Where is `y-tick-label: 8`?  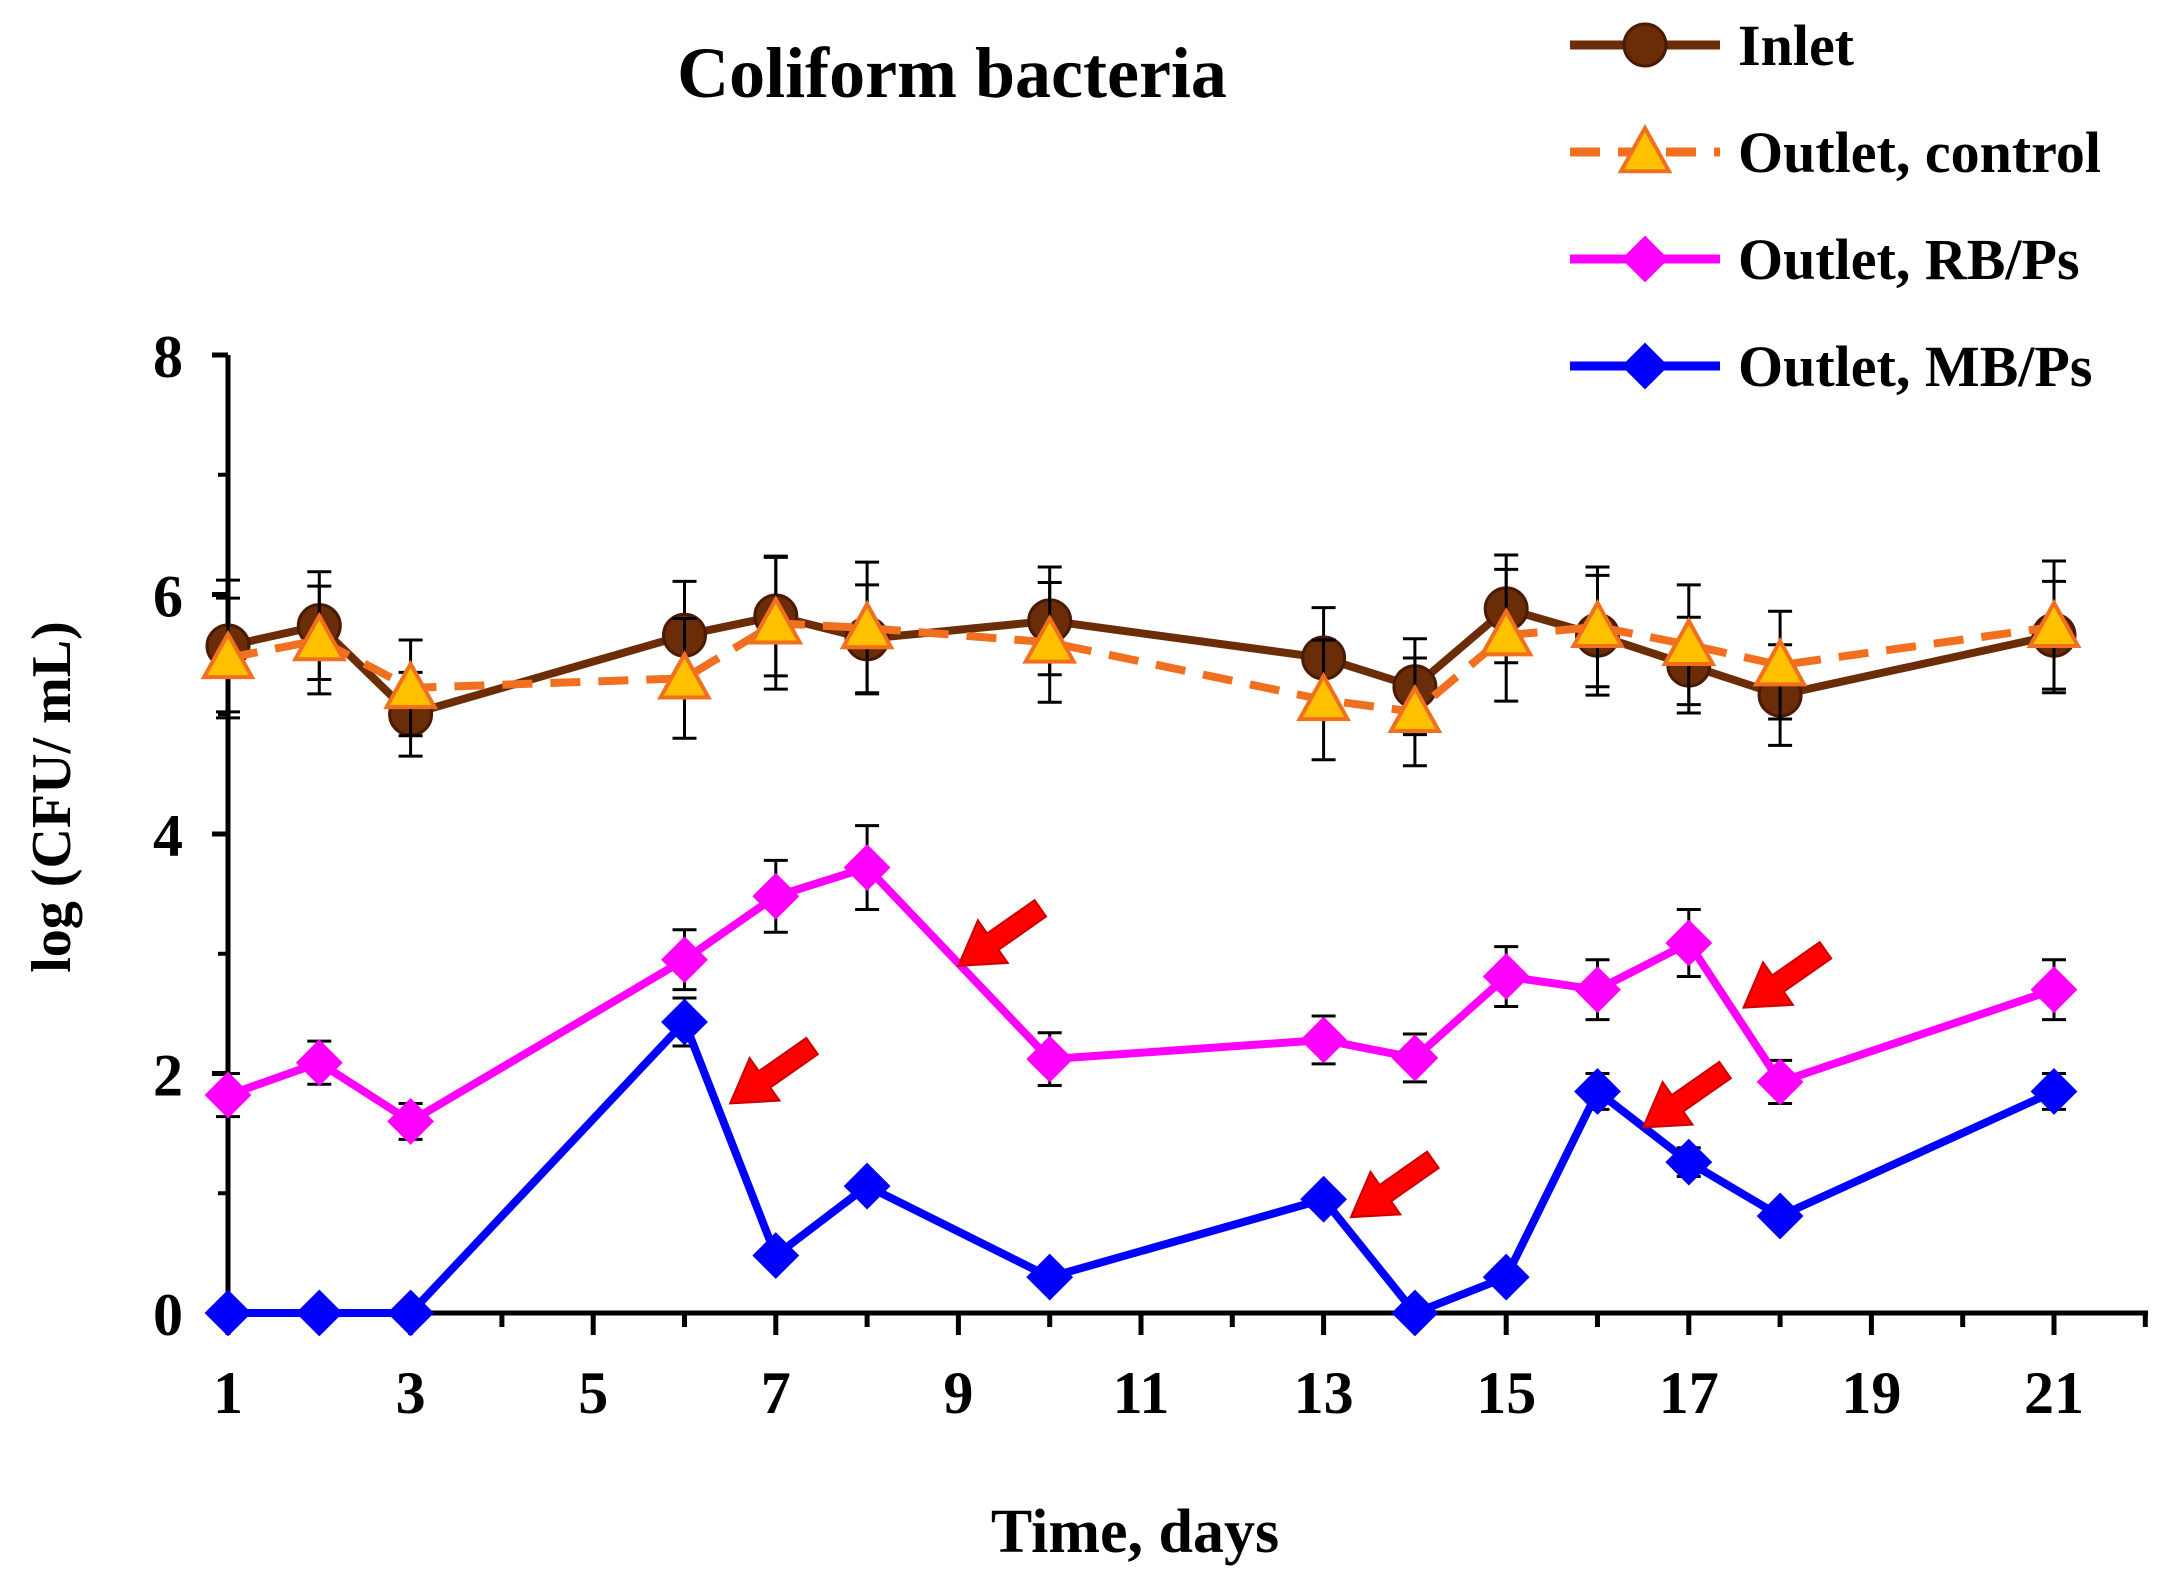 y-tick-label: 8 is located at coordinates (168, 357).